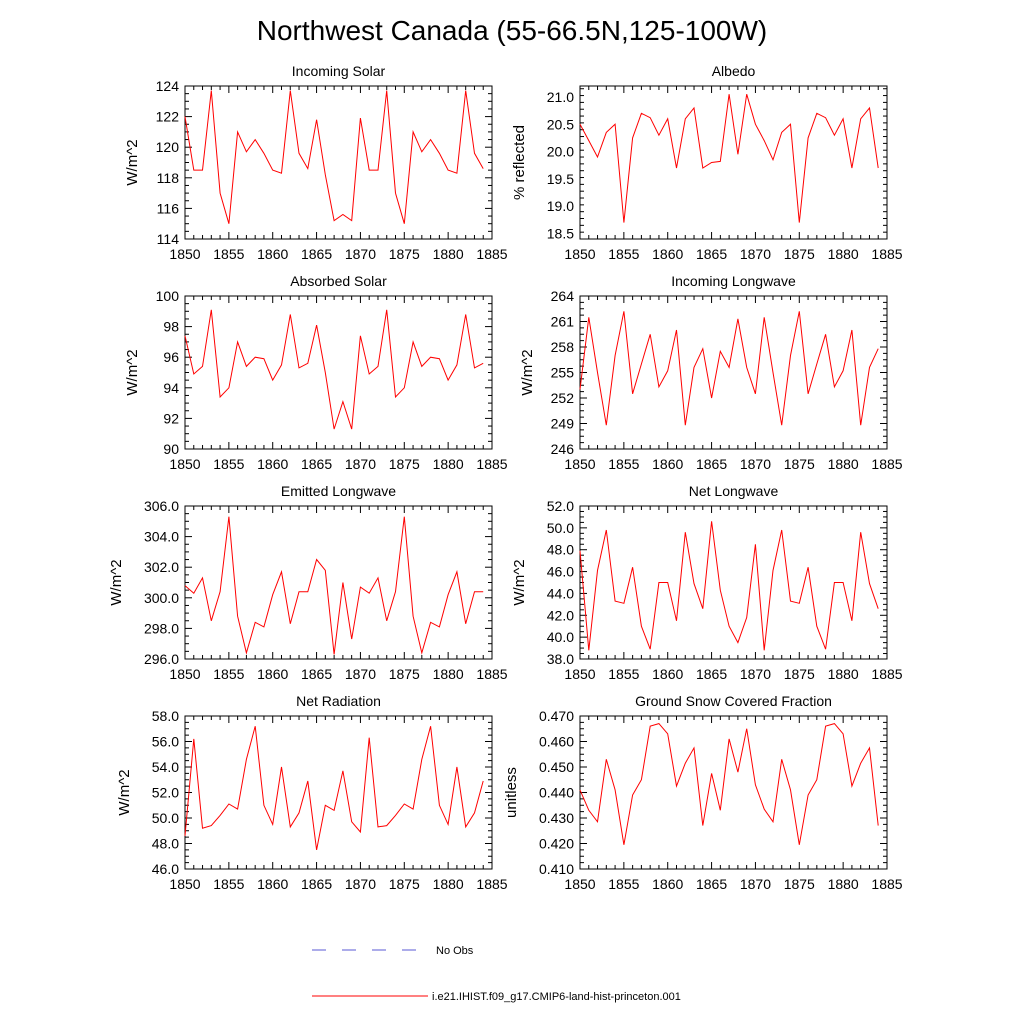 Image resolution: width=1024 pixels, height=1024 pixels. I want to click on y-tick-label: 296.0, so click(161, 659).